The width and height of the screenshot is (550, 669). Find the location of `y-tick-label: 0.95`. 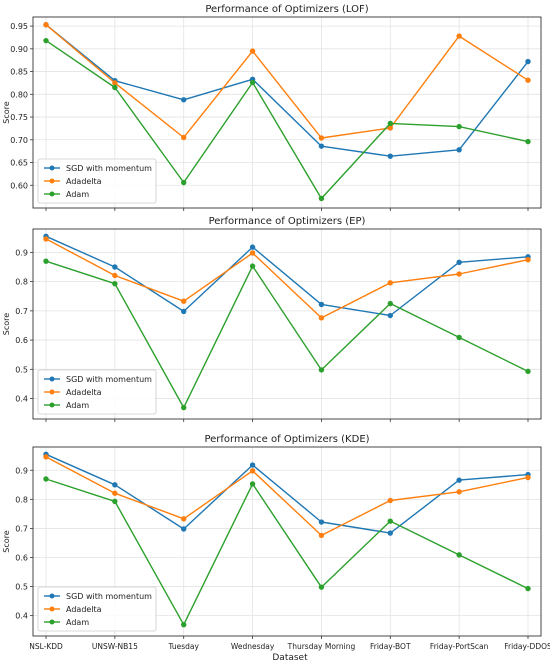

y-tick-label: 0.95 is located at coordinates (19, 26).